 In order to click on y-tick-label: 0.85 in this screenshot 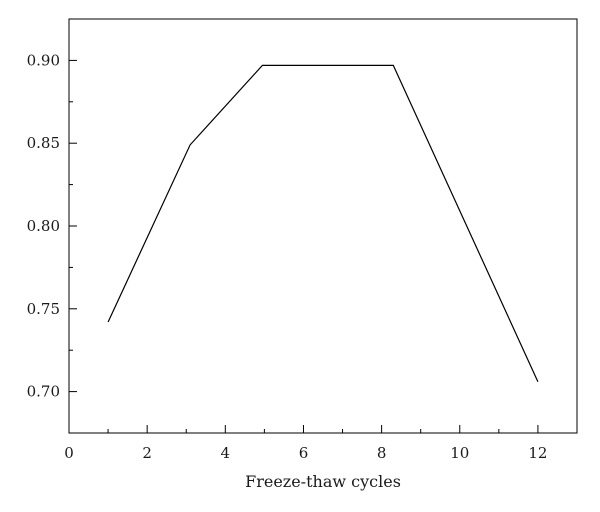, I will do `click(43, 143)`.